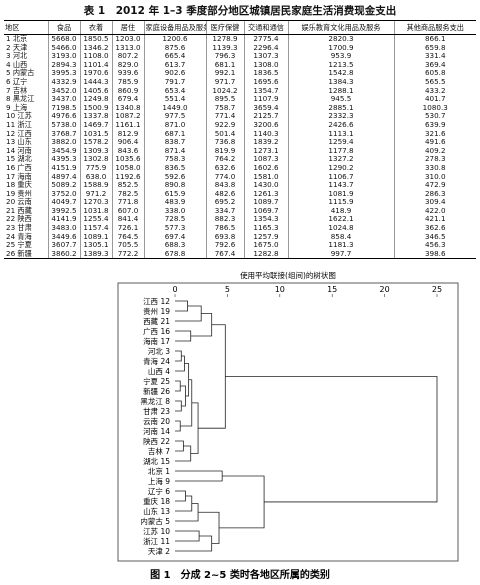 The width and height of the screenshot is (480, 585). I want to click on table-cell: 19 贵州, so click(19, 193).